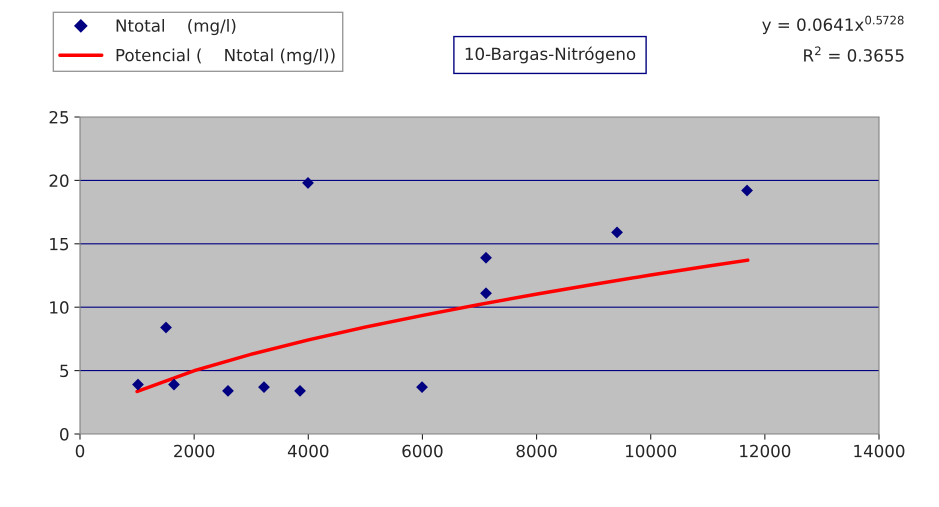 The width and height of the screenshot is (939, 507). What do you see at coordinates (225, 56) in the screenshot?
I see `legend-label: Potencial ( Ntotal (mg/l))` at bounding box center [225, 56].